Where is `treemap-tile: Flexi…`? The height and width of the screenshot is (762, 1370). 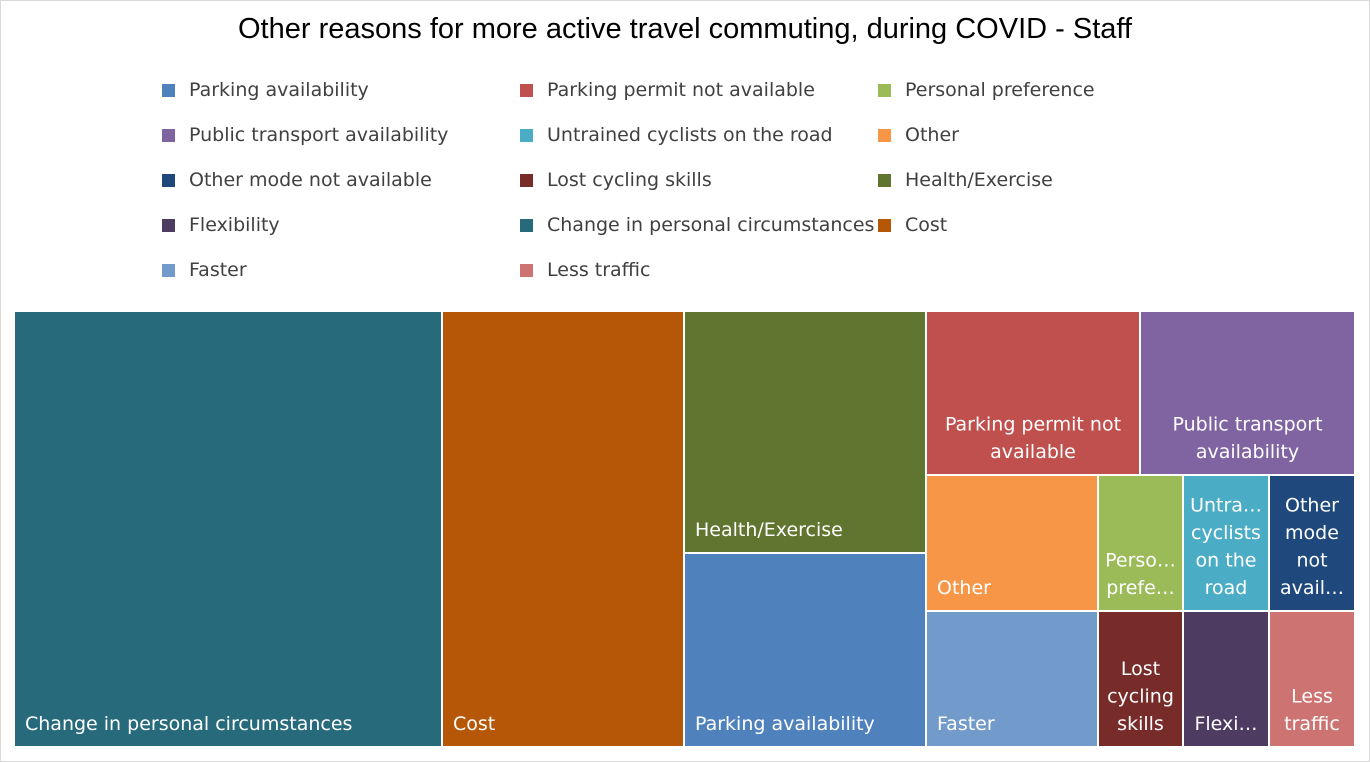
treemap-tile: Flexi… is located at coordinates (1226, 679).